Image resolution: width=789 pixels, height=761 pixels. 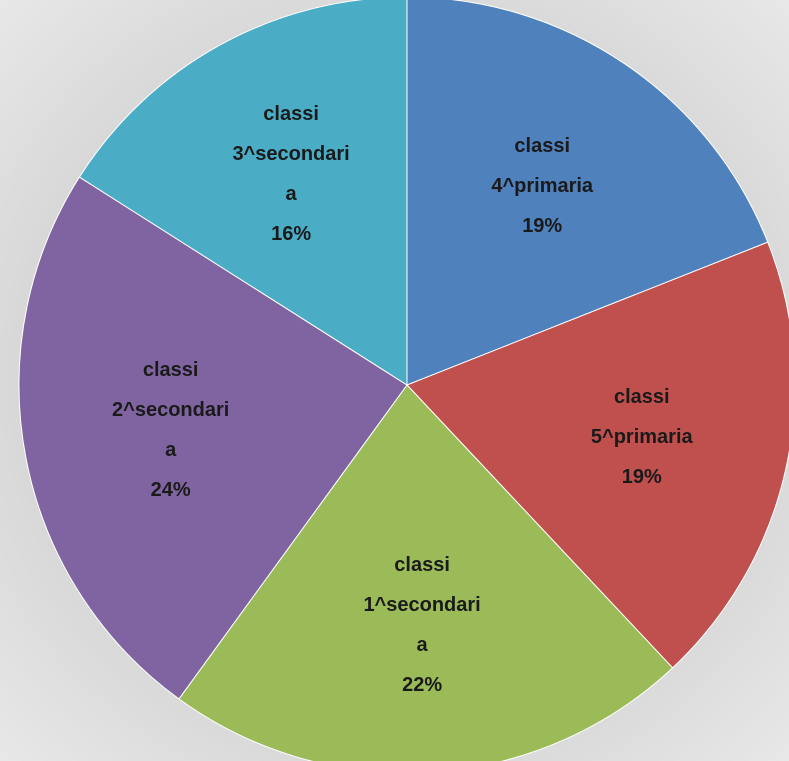 I want to click on slice-label: classi 1^secondaria 22%, so click(x=422, y=625).